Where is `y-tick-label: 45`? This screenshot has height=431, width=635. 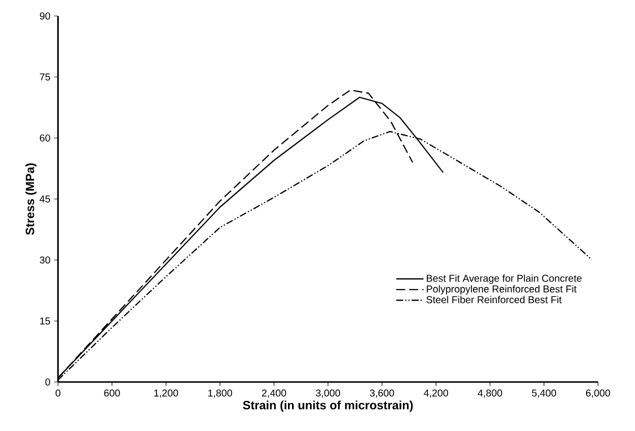 y-tick-label: 45 is located at coordinates (45, 199).